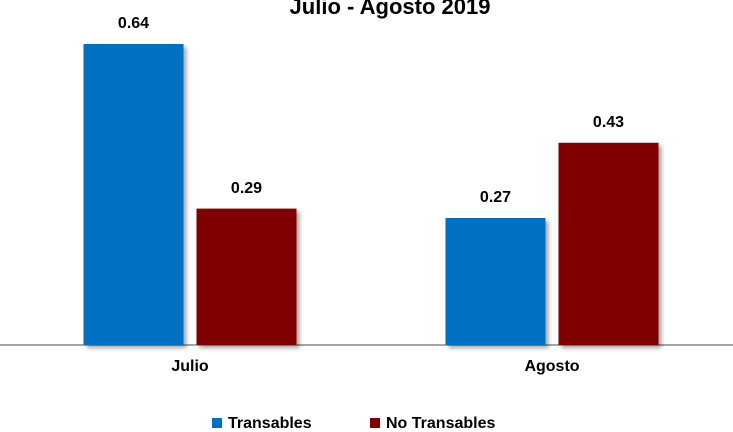 The image size is (733, 432). Describe the element at coordinates (551, 366) in the screenshot. I see `x-tick-label: Agosto` at that location.